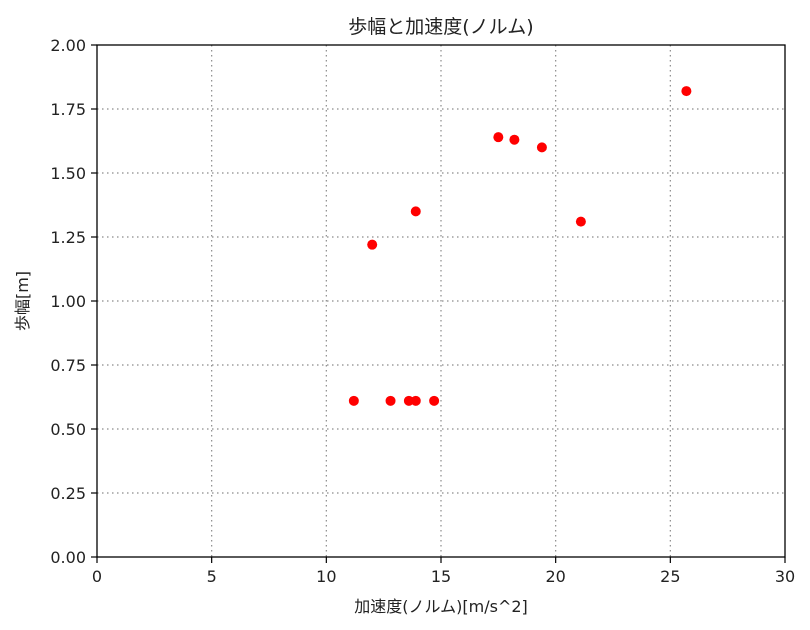  Describe the element at coordinates (212, 576) in the screenshot. I see `x-tick-label: 5` at that location.